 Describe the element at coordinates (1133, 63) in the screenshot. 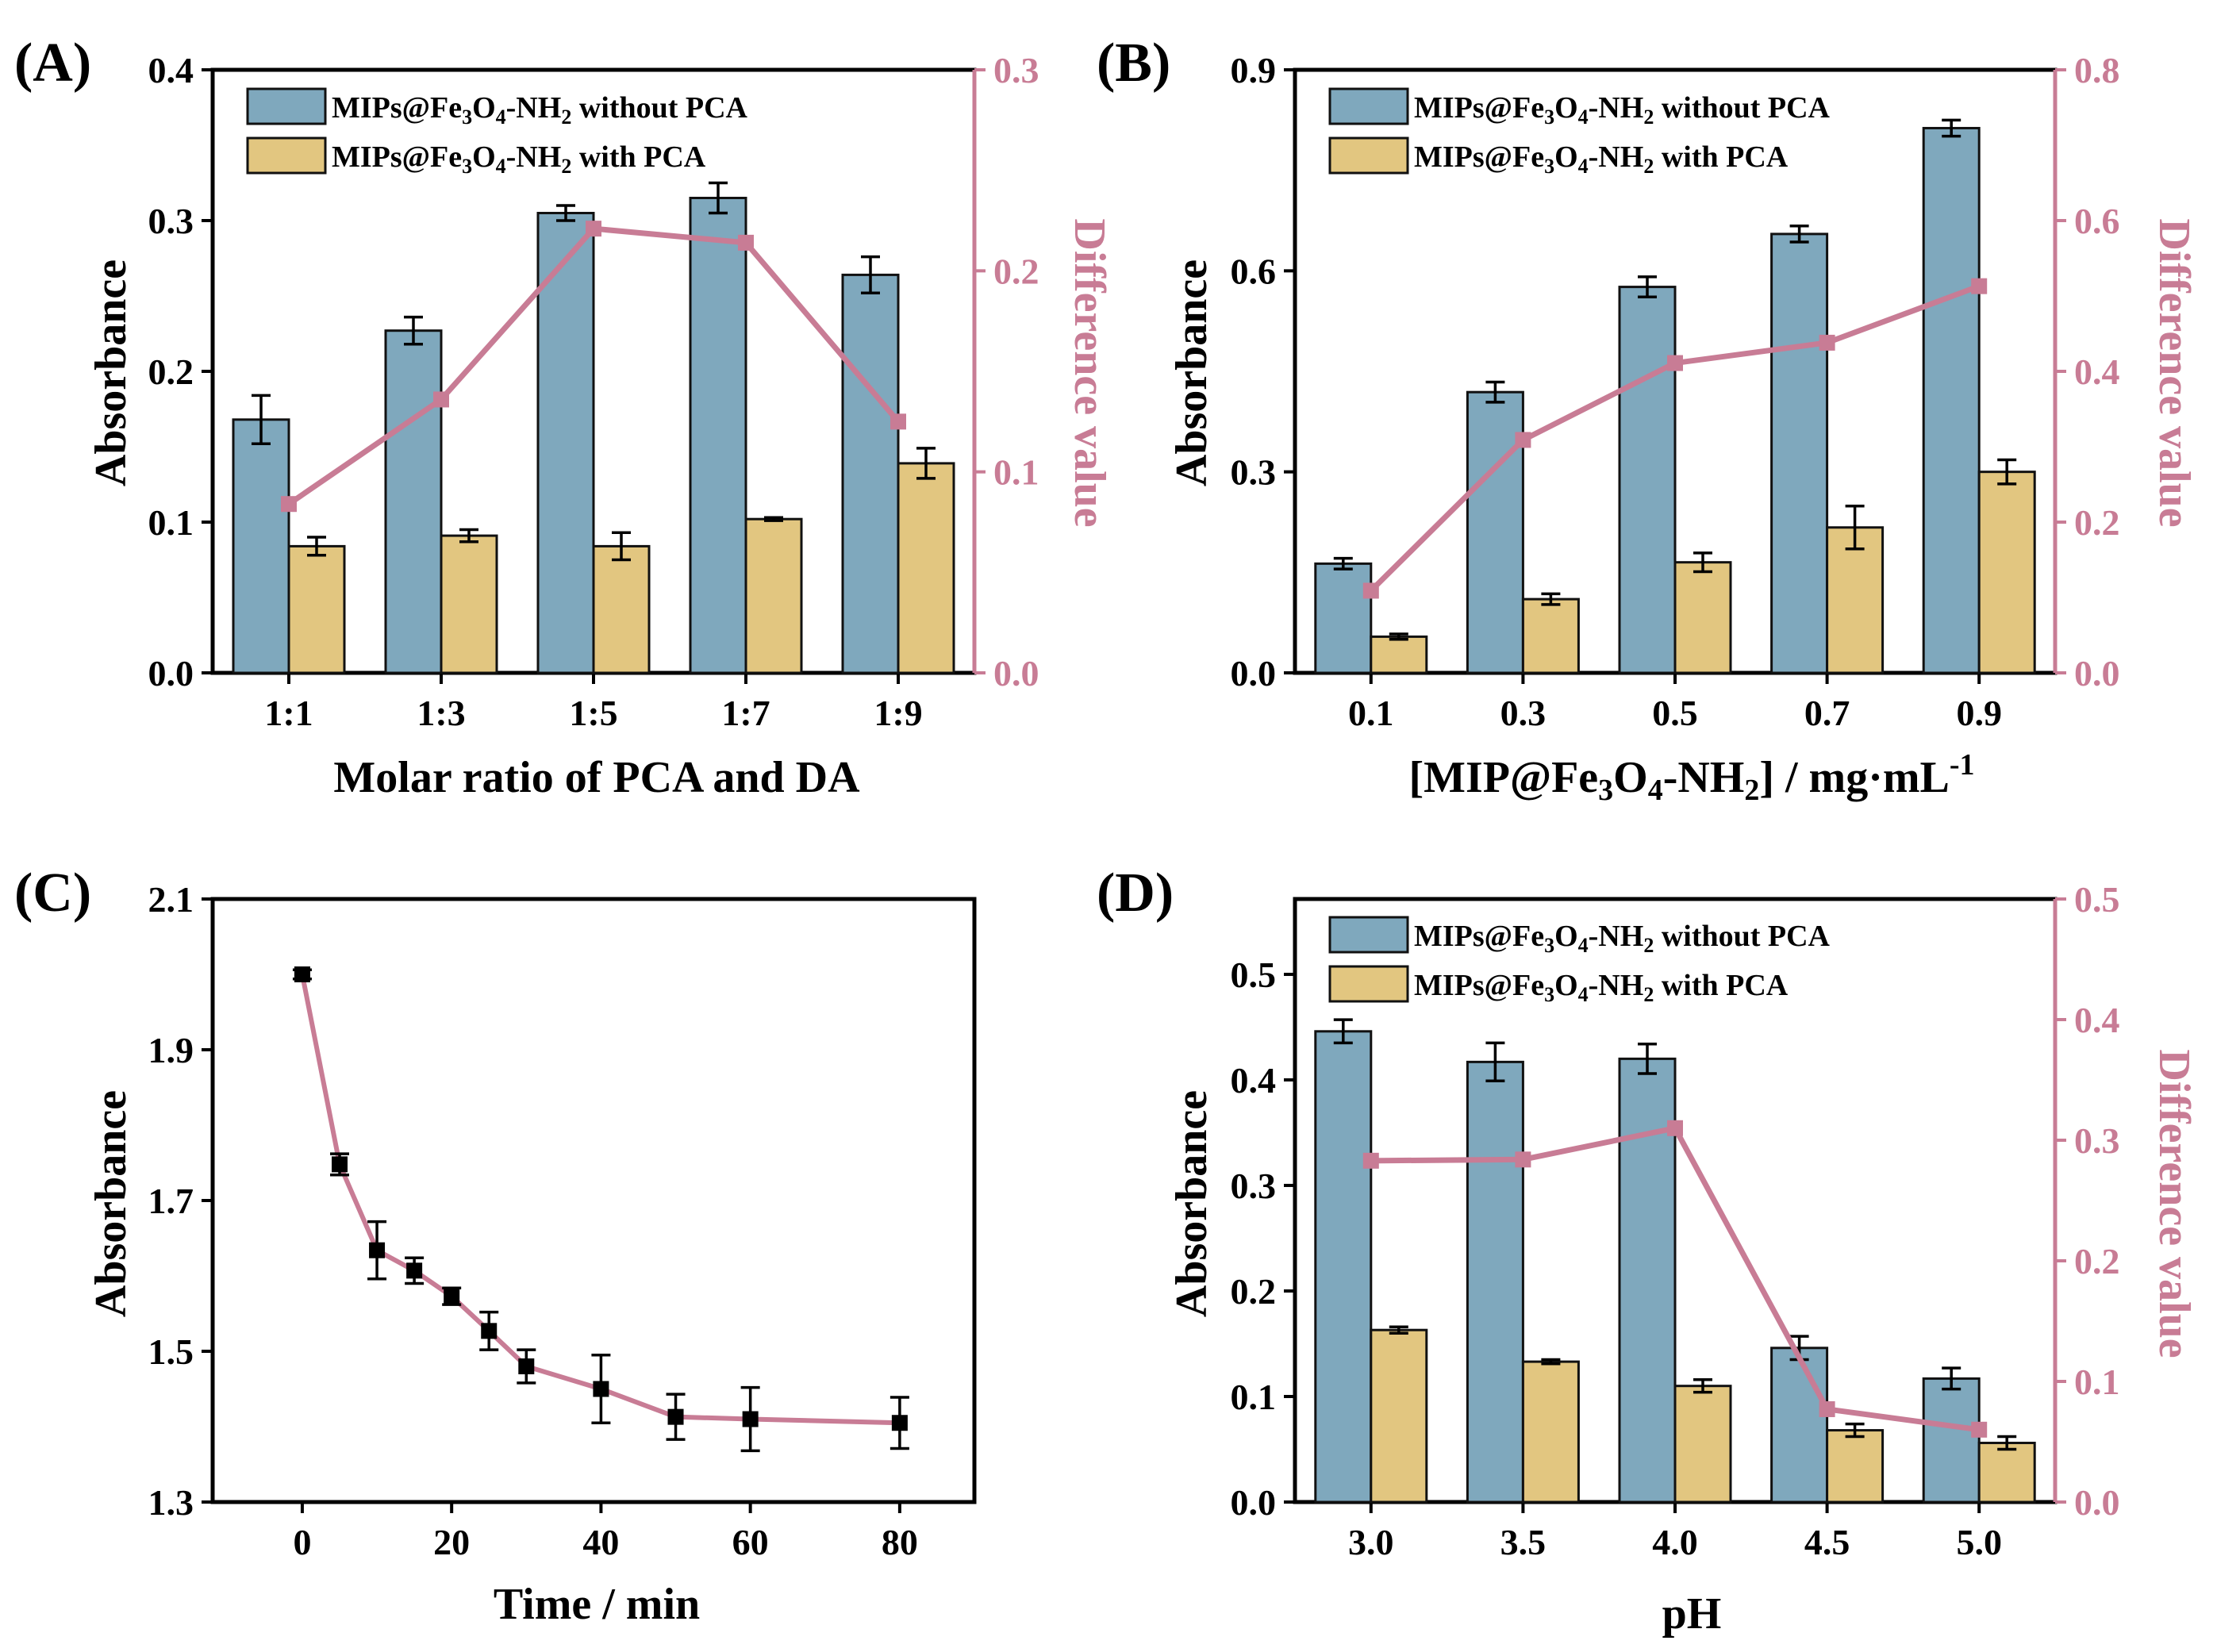

I see `panel-b-label: (B)` at that location.